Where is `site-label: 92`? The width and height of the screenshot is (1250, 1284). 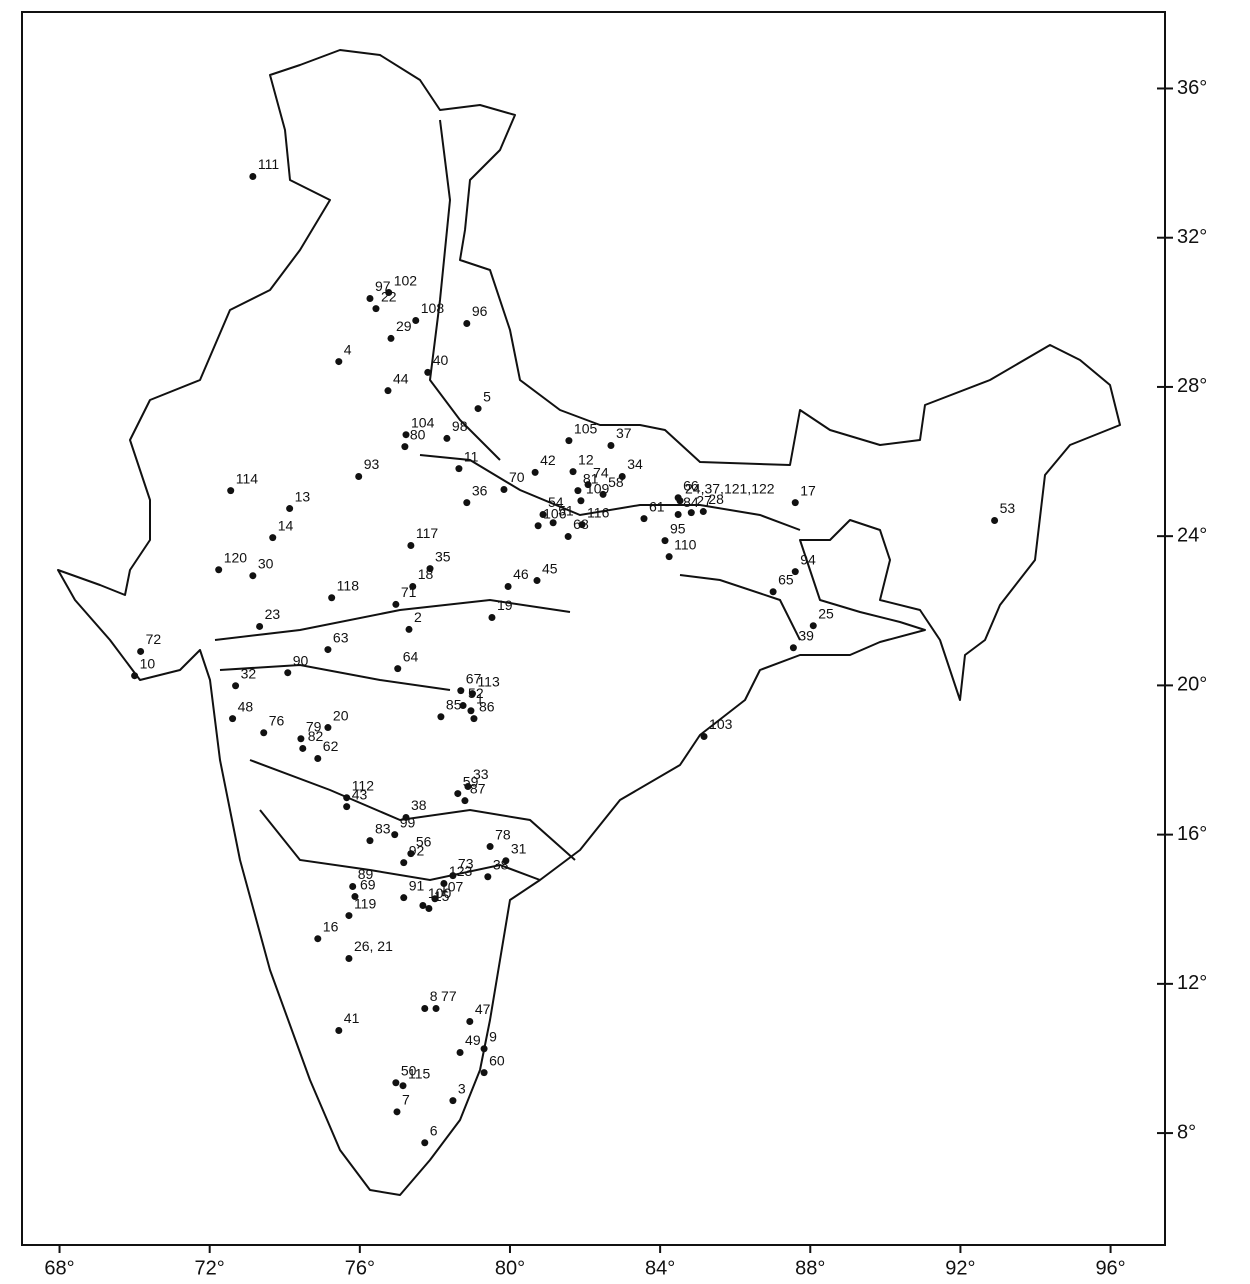
site-label: 92 is located at coordinates (417, 850).